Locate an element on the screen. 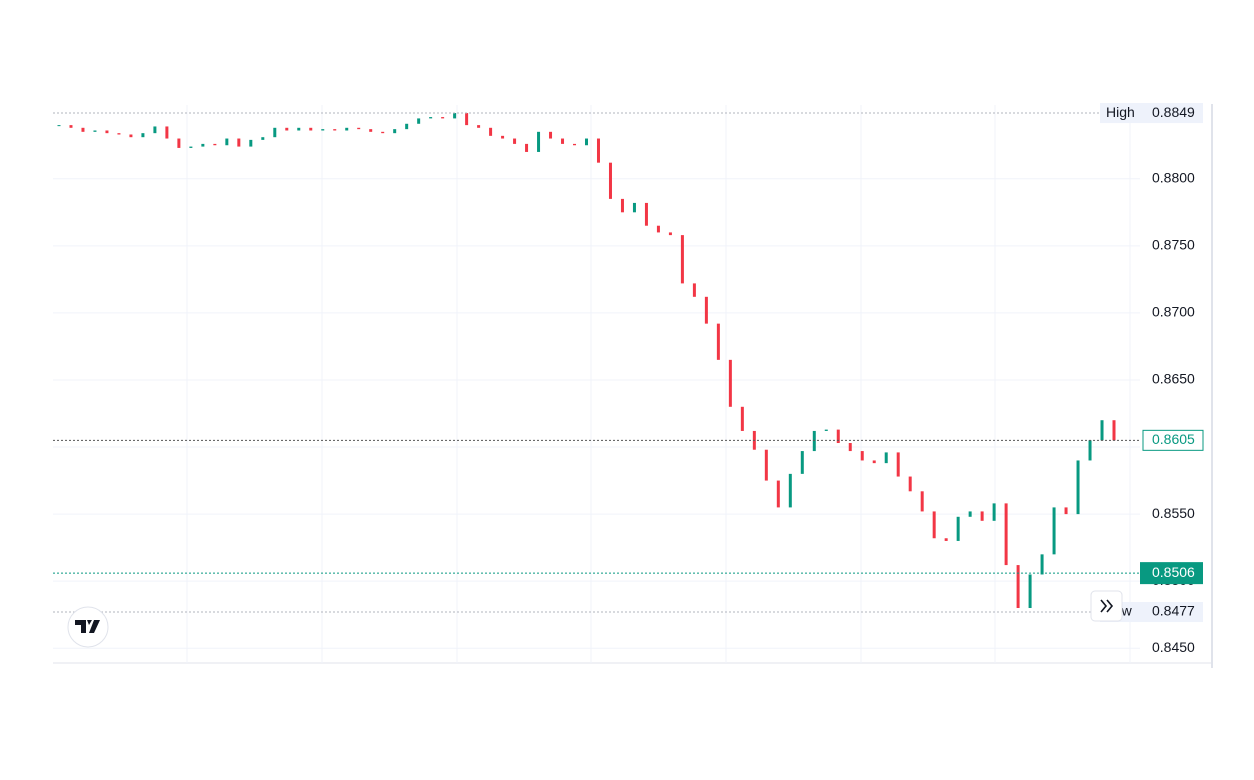 This screenshot has height=780, width=1254. price-label-value: 0.8477 is located at coordinates (1173, 611).